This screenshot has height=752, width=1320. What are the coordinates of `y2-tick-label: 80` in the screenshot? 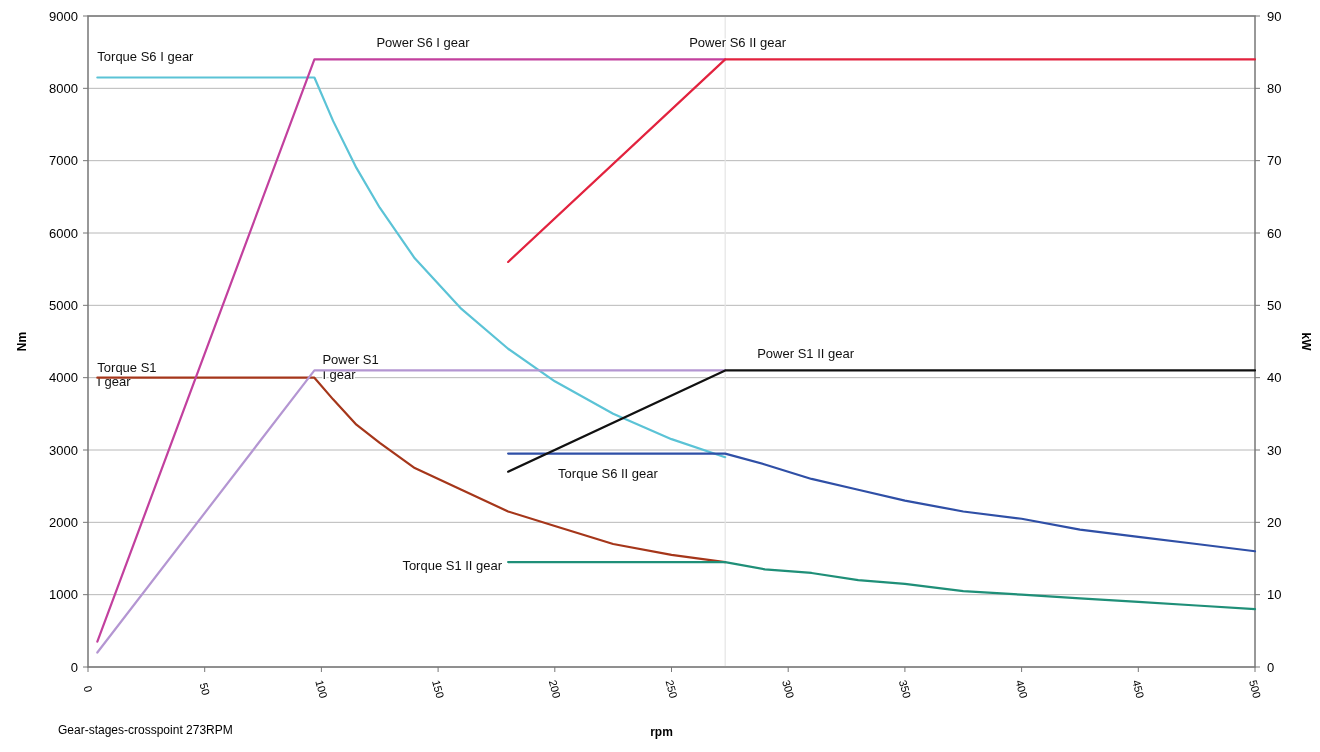 It's located at (1274, 88).